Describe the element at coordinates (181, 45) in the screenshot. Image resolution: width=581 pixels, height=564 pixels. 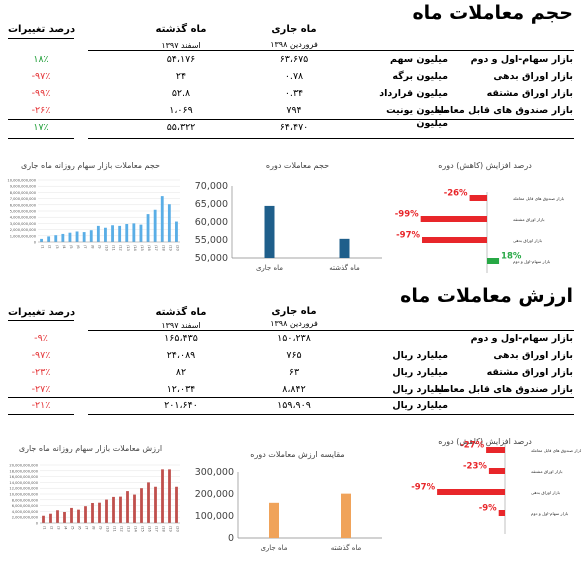
I see `volume-prev-subheader: اسفند ۱۳۹۷` at that location.